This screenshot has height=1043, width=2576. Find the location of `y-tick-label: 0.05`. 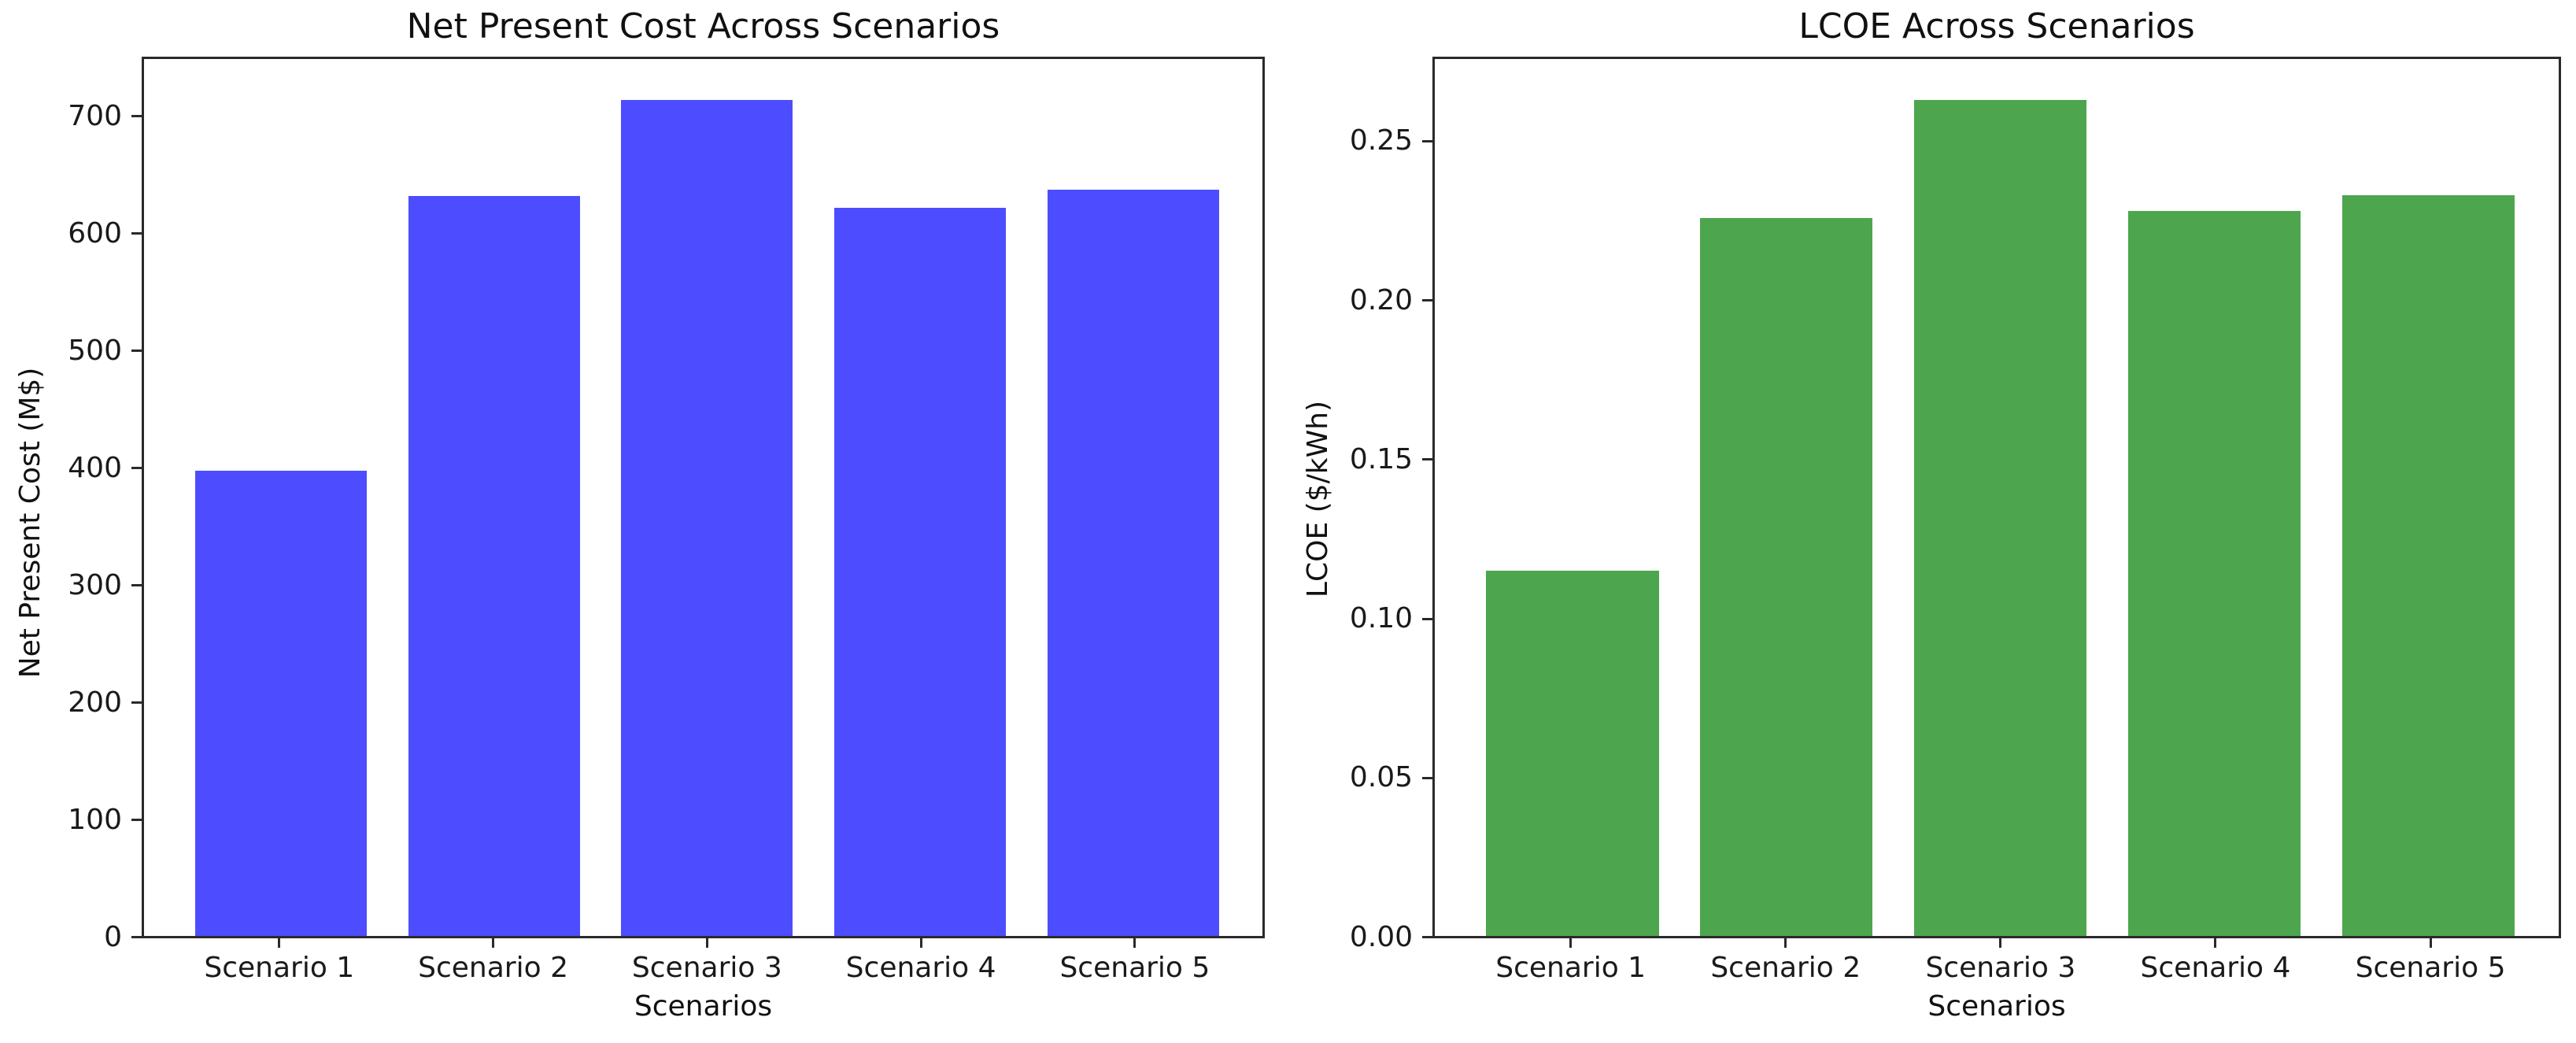

y-tick-label: 0.05 is located at coordinates (1381, 777).